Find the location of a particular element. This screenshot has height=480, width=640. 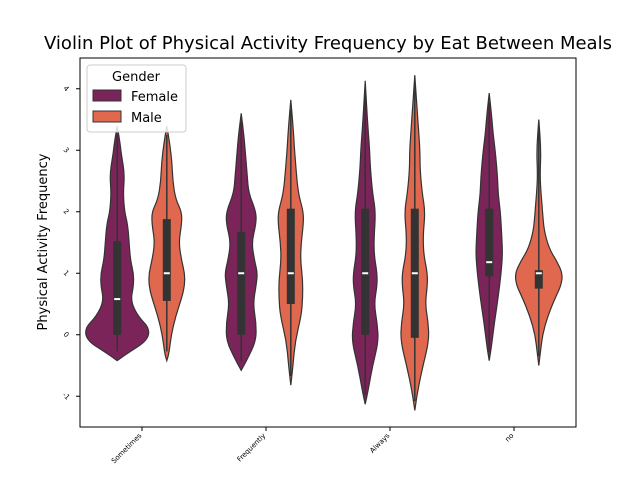

y-tick-label: 2 is located at coordinates (66, 211).